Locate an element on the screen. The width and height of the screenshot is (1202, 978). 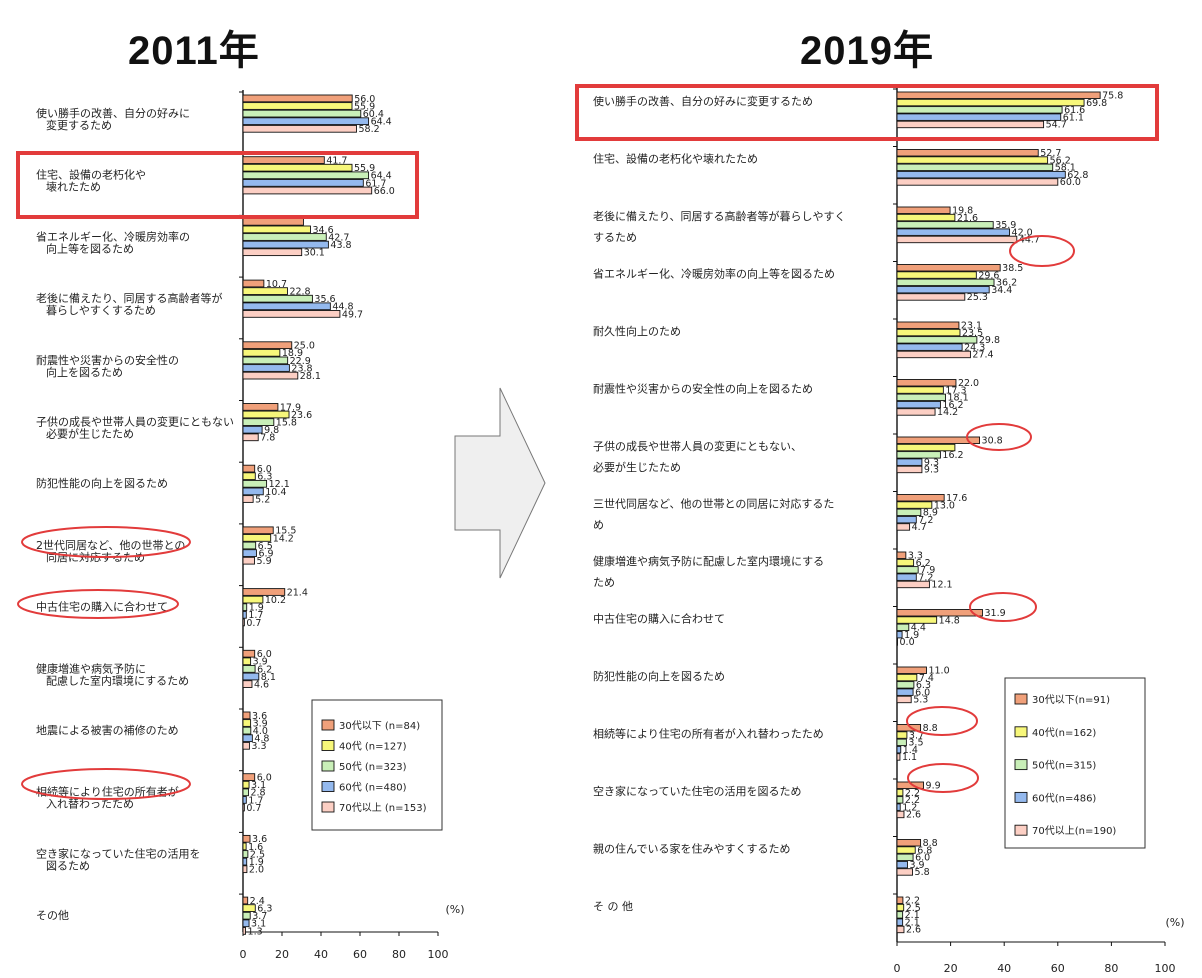
chart-2019-category-label: 必要が生じたため is located at coordinates (637, 467).